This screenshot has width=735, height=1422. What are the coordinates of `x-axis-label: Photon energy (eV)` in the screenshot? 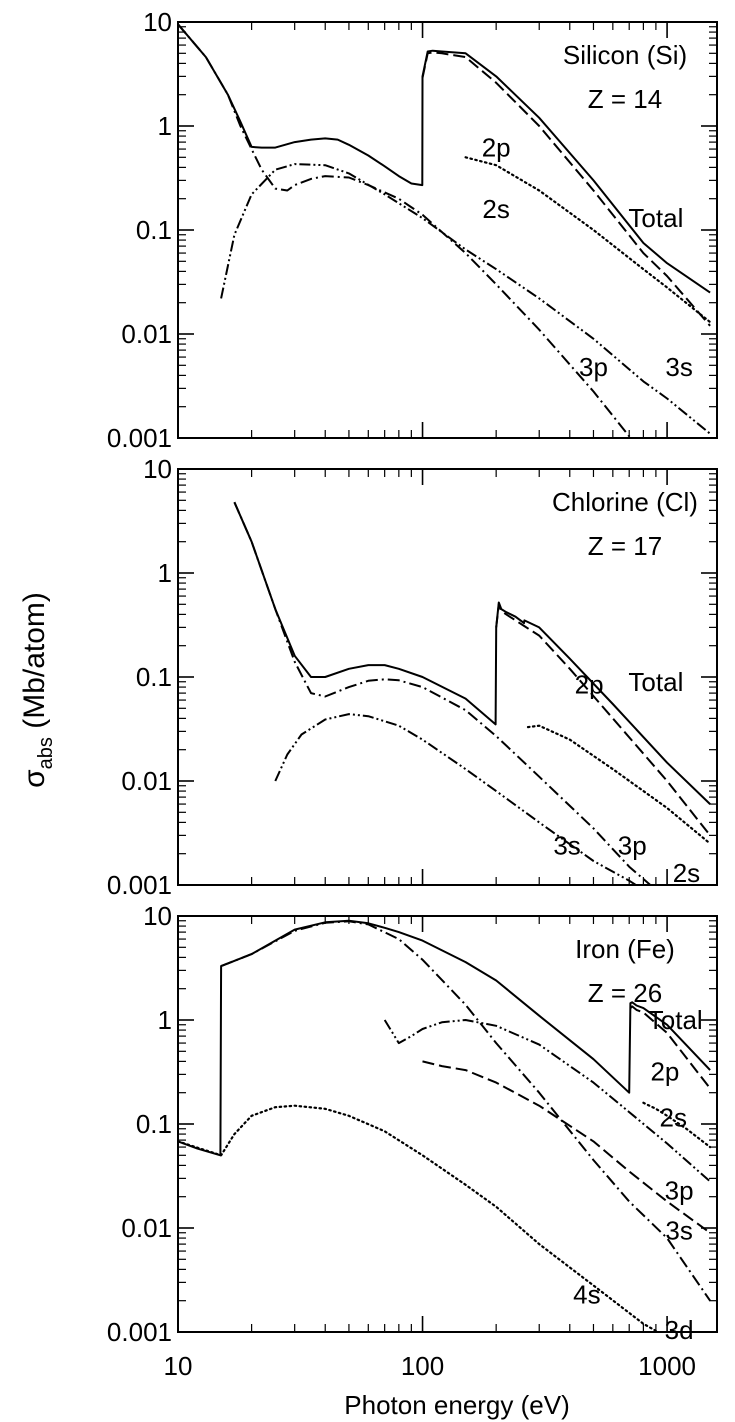 It's located at (456, 1405).